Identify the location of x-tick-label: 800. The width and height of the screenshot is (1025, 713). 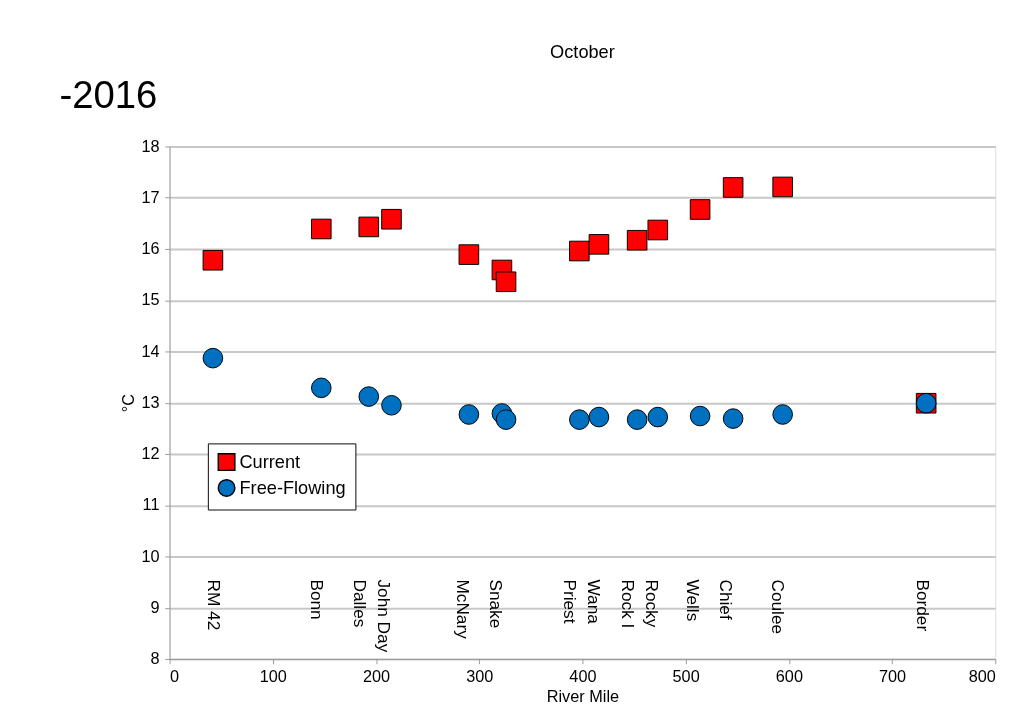
(982, 676).